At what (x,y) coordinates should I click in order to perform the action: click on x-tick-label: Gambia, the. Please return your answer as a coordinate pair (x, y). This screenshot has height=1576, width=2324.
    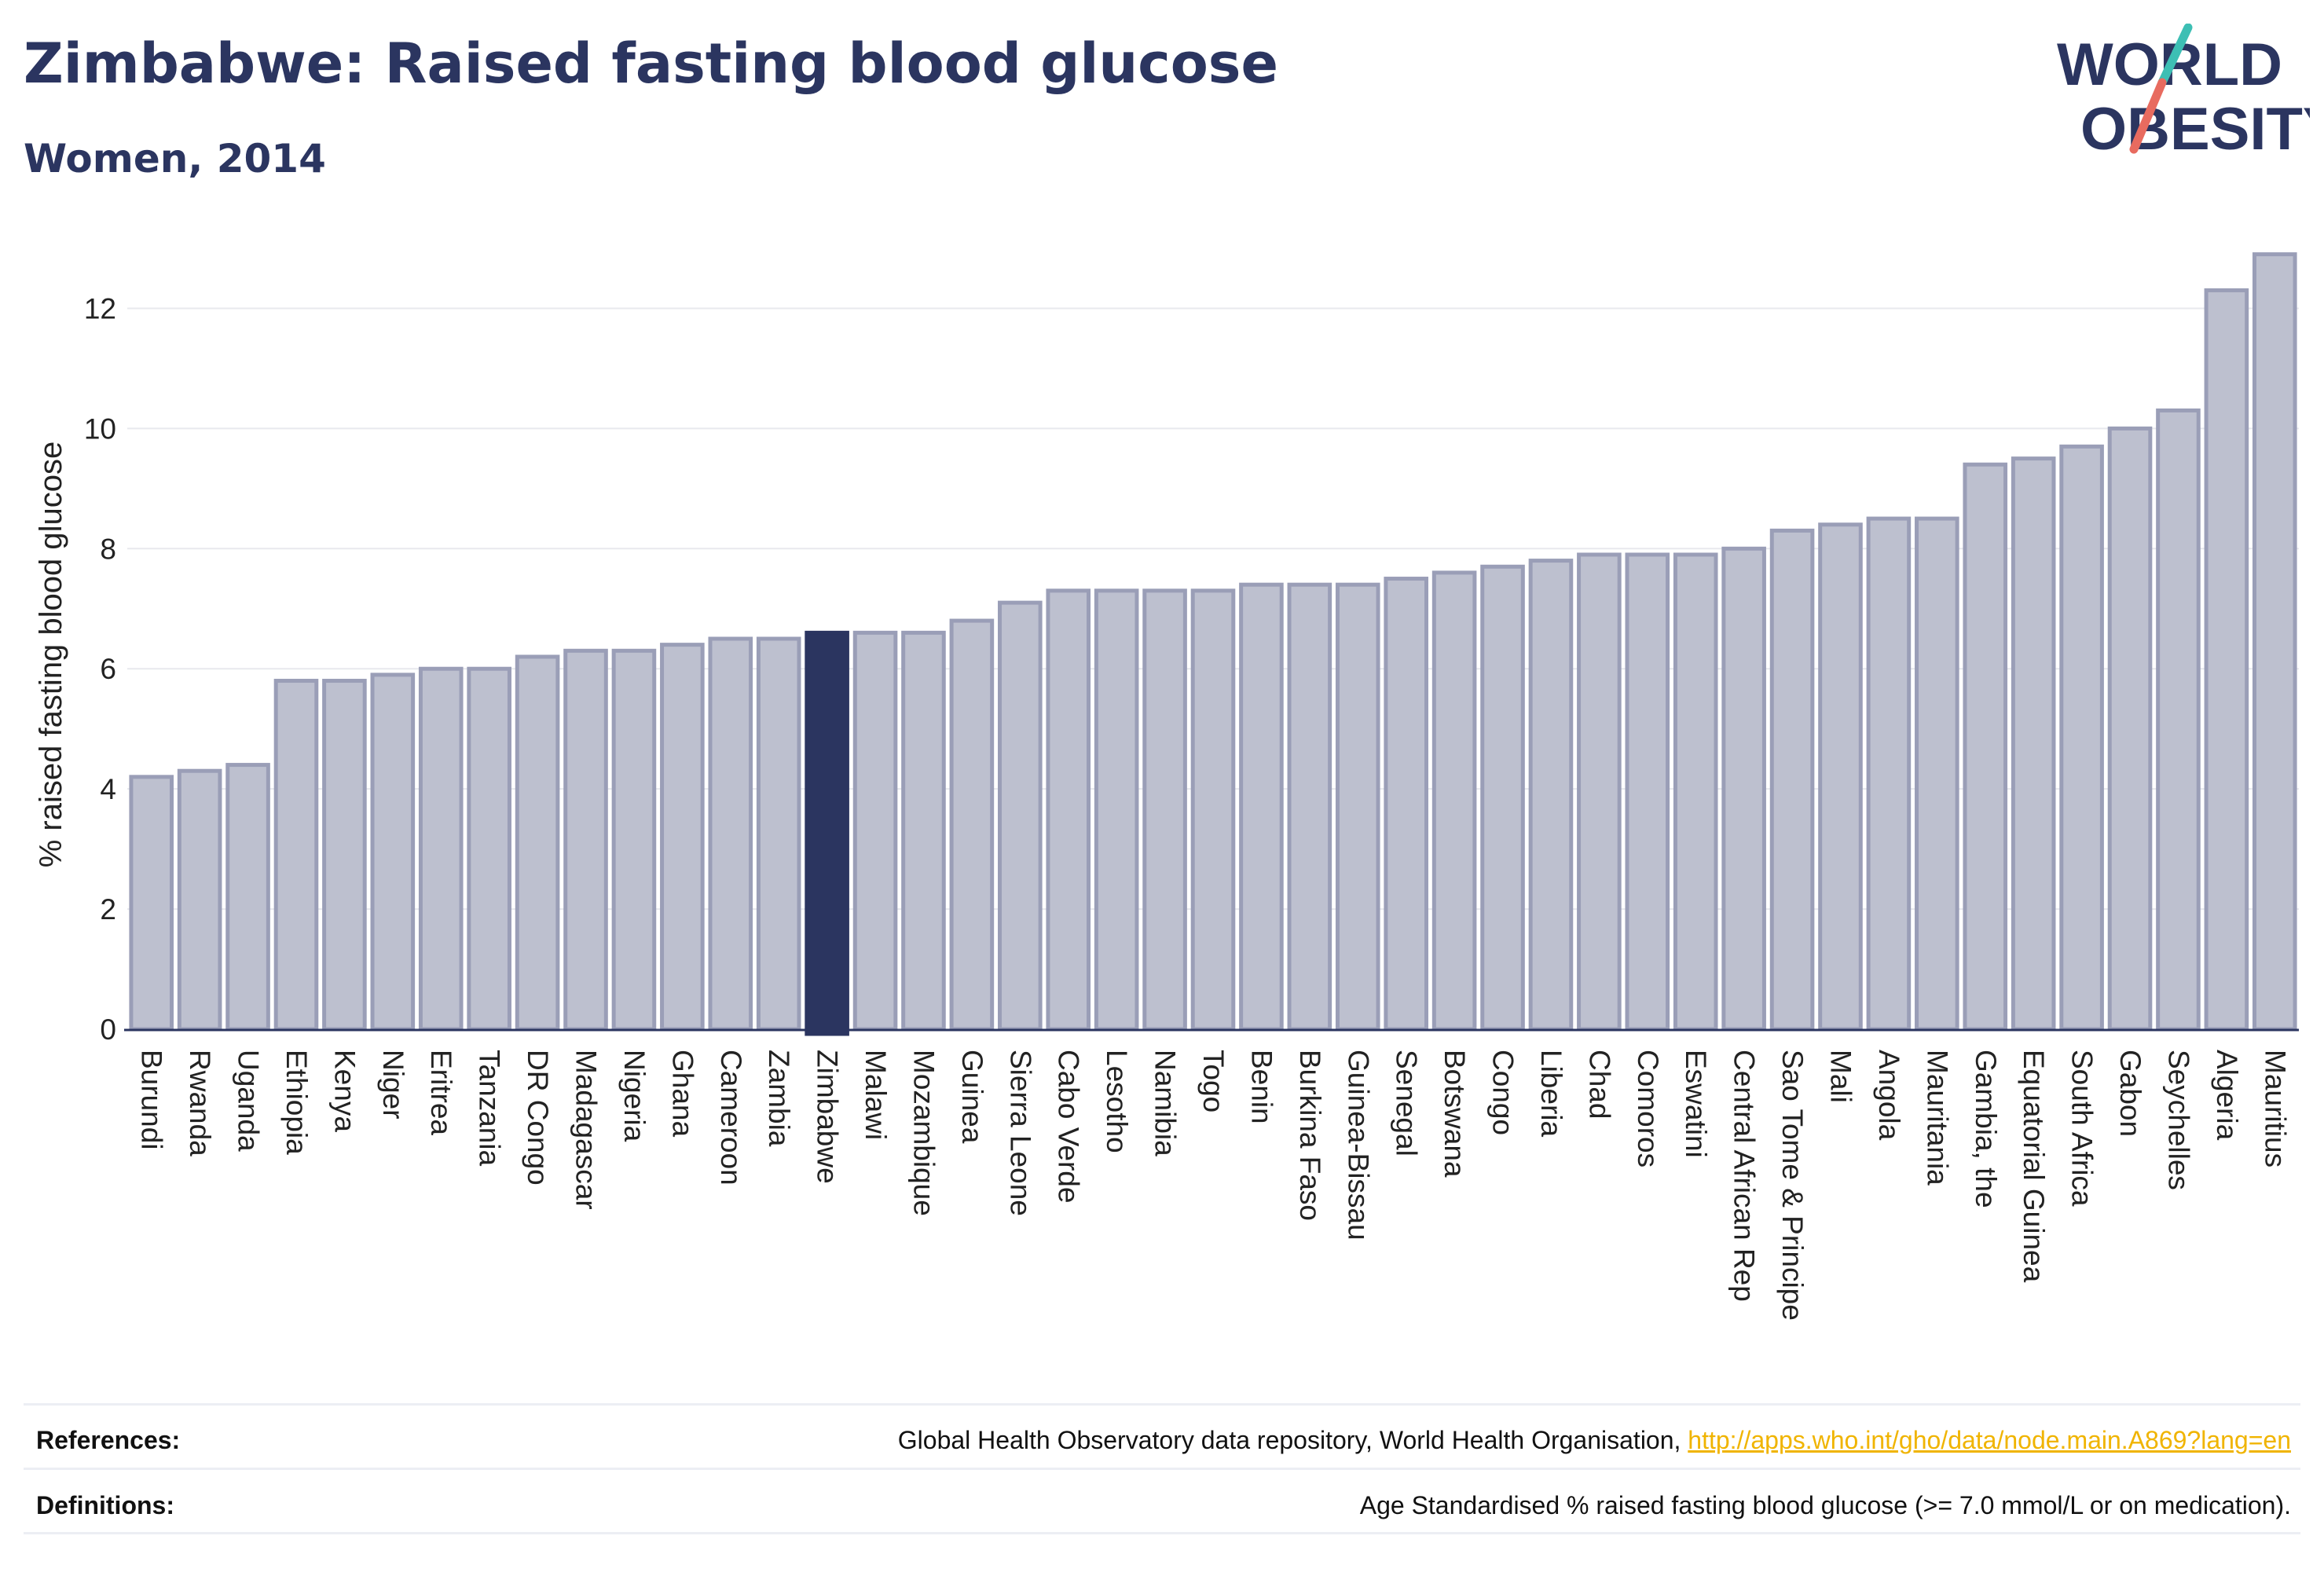
    Looking at the image, I should click on (1986, 1129).